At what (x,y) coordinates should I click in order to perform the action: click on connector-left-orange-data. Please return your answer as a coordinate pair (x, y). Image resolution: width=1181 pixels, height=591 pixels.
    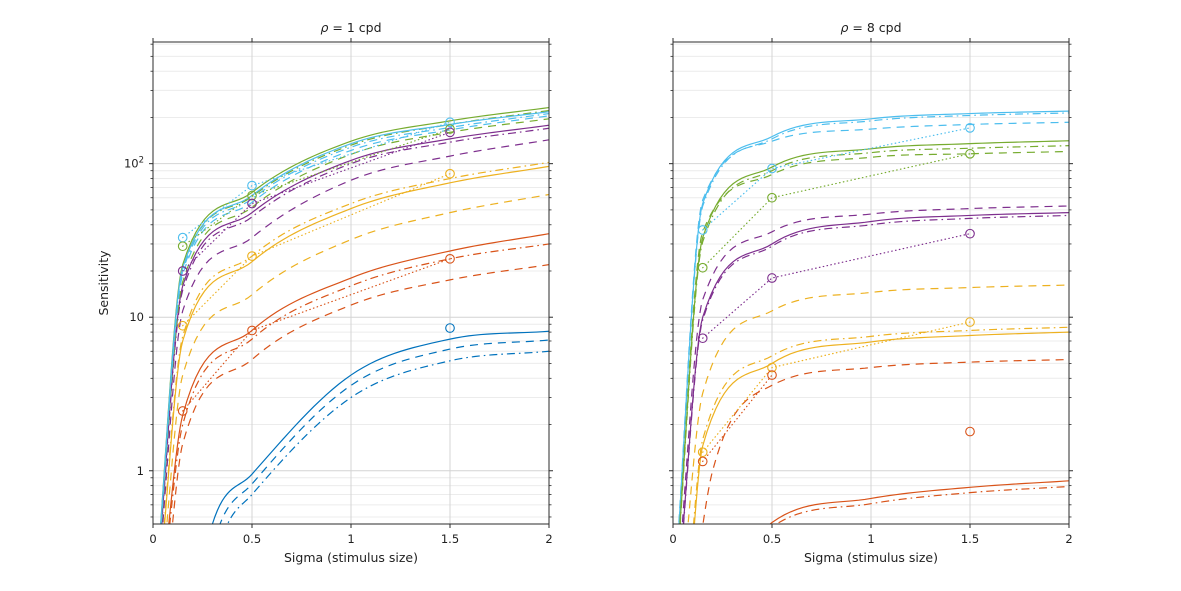
    Looking at the image, I should click on (316, 335).